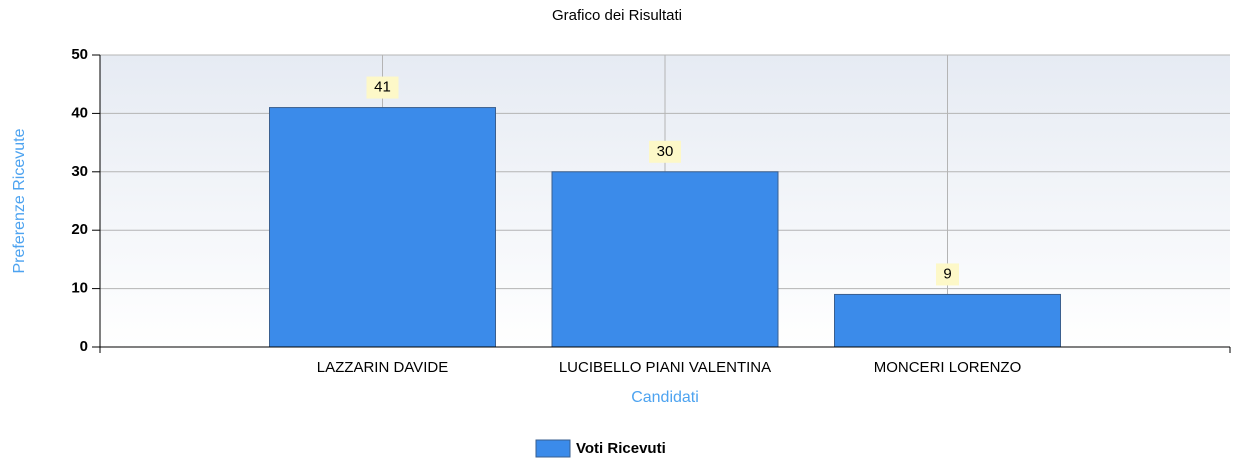  What do you see at coordinates (84, 346) in the screenshot?
I see `y-tick-label: 0` at bounding box center [84, 346].